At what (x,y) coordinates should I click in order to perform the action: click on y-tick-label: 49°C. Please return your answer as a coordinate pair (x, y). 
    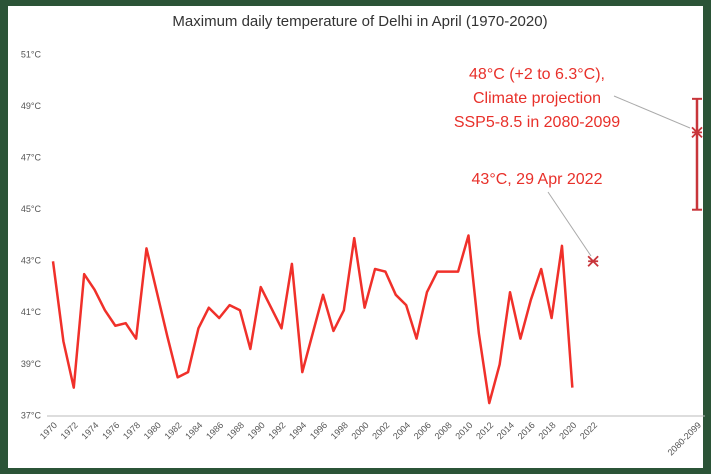
    Looking at the image, I should click on (31, 106).